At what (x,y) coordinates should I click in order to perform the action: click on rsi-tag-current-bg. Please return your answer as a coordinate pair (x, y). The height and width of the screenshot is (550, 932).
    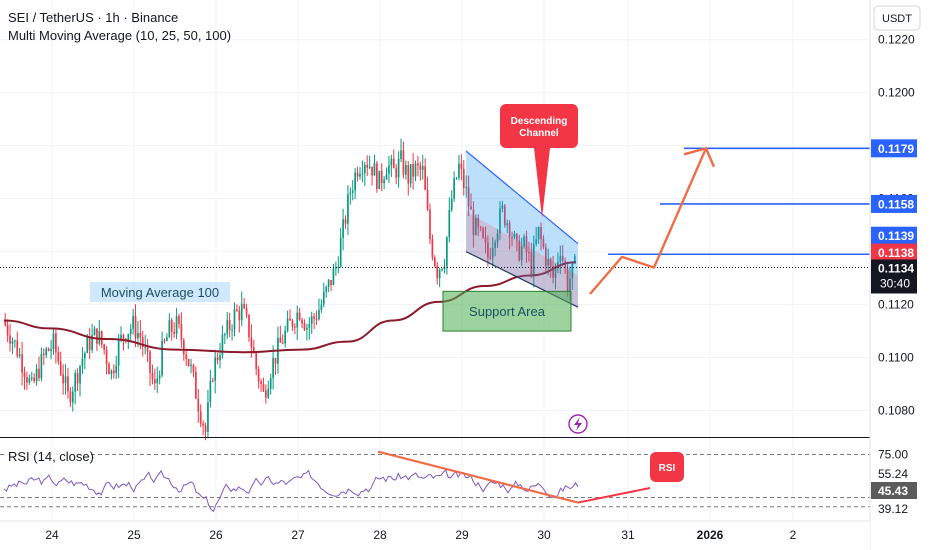
    Looking at the image, I should click on (894, 490).